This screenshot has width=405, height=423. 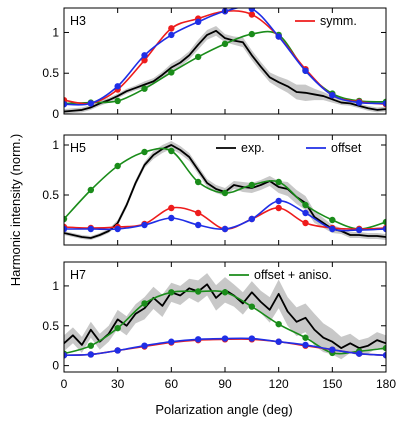 What do you see at coordinates (225, 384) in the screenshot?
I see `x-tick-label: 90` at bounding box center [225, 384].